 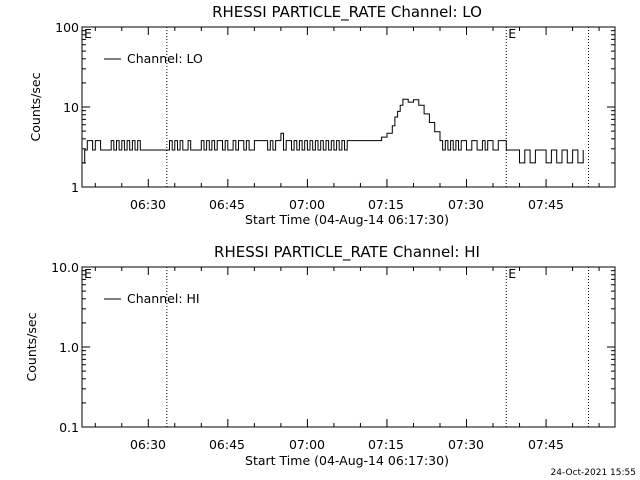 What do you see at coordinates (347, 444) in the screenshot?
I see `xtick-labels-hi: 06:30 06:45 07:00 07:15 07:30 07:45` at bounding box center [347, 444].